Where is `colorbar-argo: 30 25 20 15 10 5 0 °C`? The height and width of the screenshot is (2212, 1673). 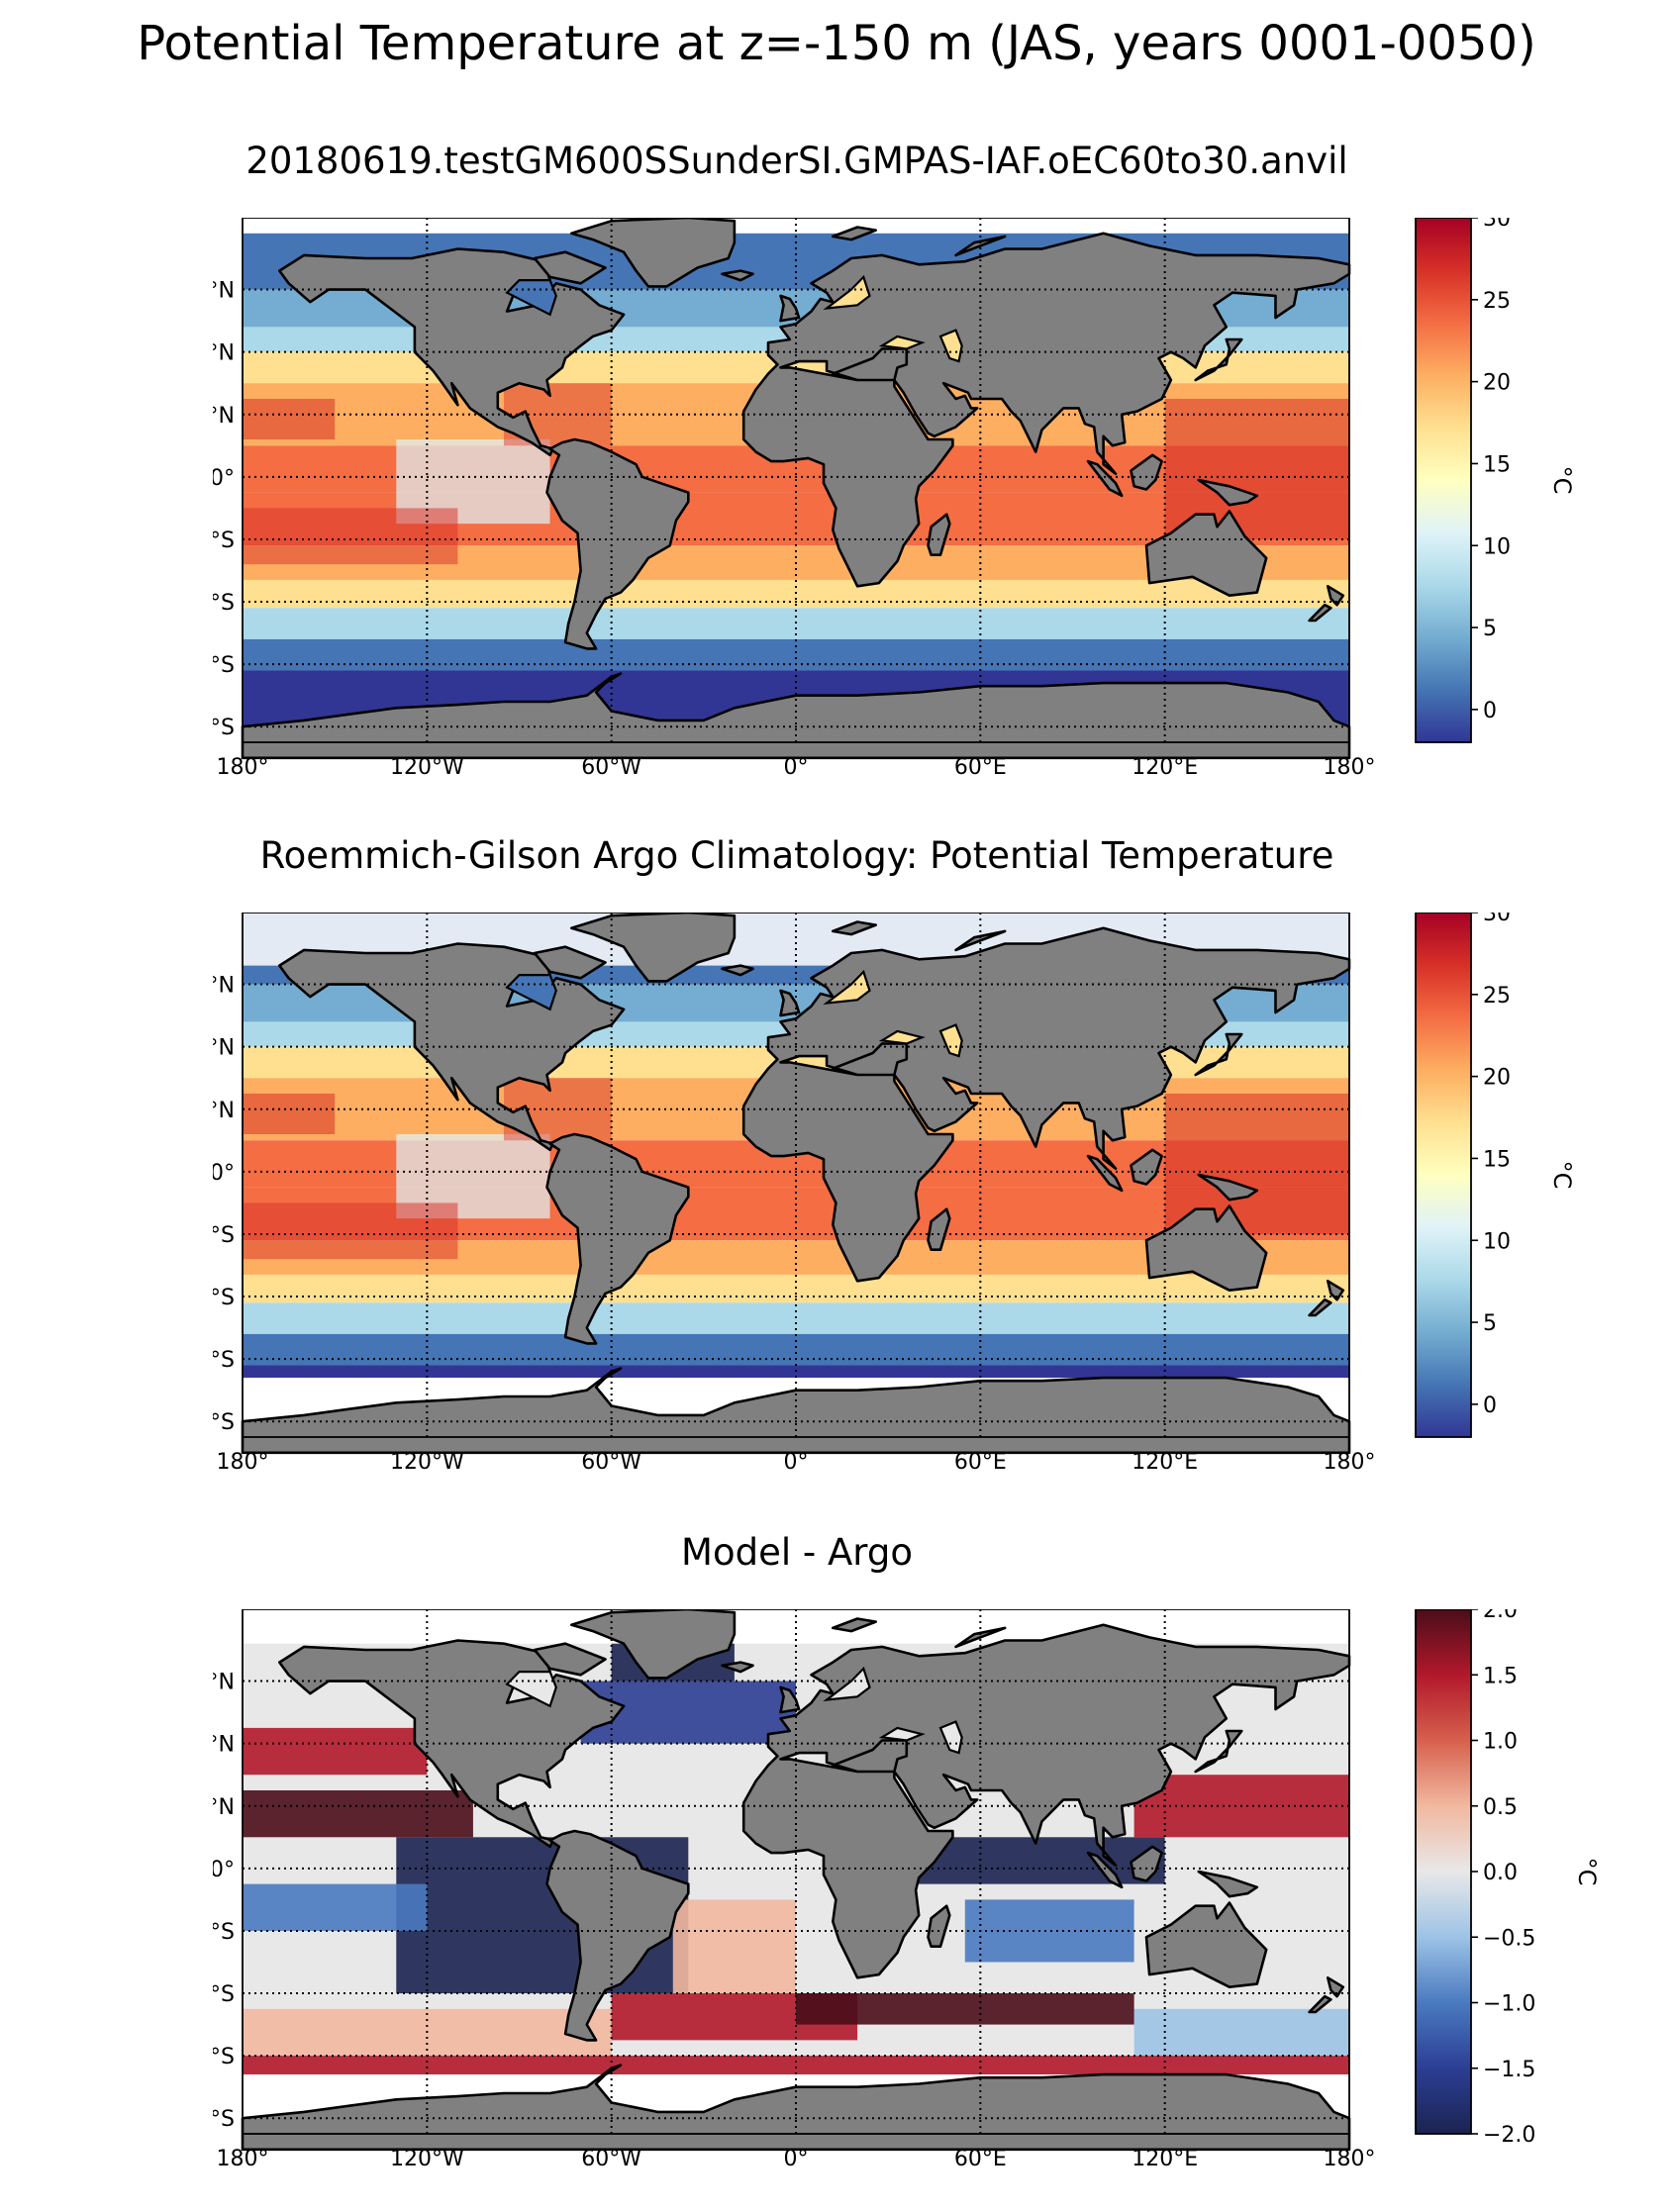
colorbar-argo: 30 25 20 15 10 5 0 °C is located at coordinates (1496, 1175).